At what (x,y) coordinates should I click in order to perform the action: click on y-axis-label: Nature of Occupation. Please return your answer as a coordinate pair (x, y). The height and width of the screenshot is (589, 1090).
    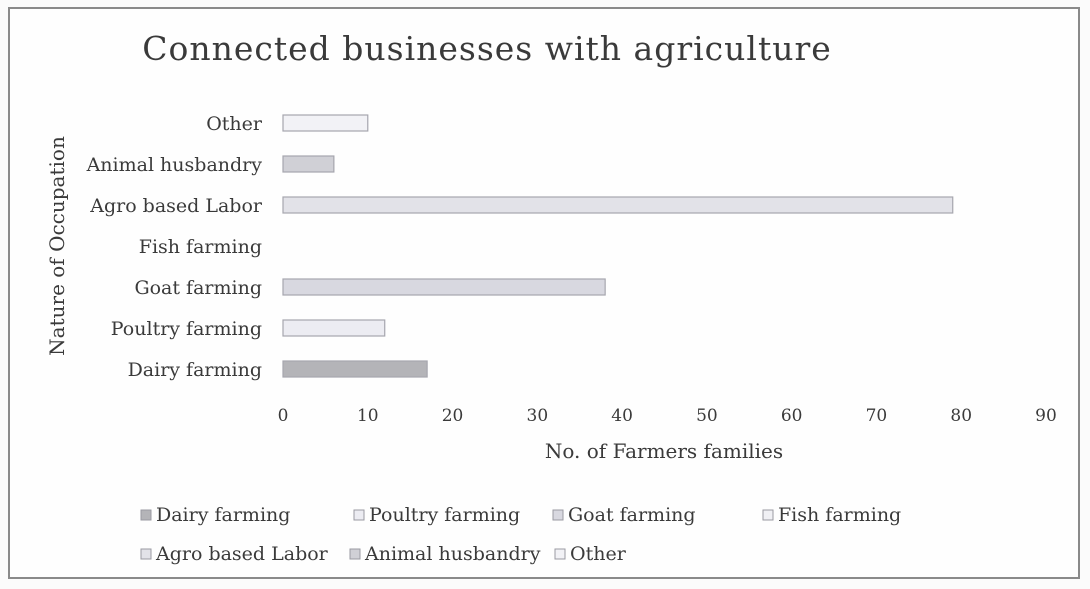
    Looking at the image, I should click on (57, 246).